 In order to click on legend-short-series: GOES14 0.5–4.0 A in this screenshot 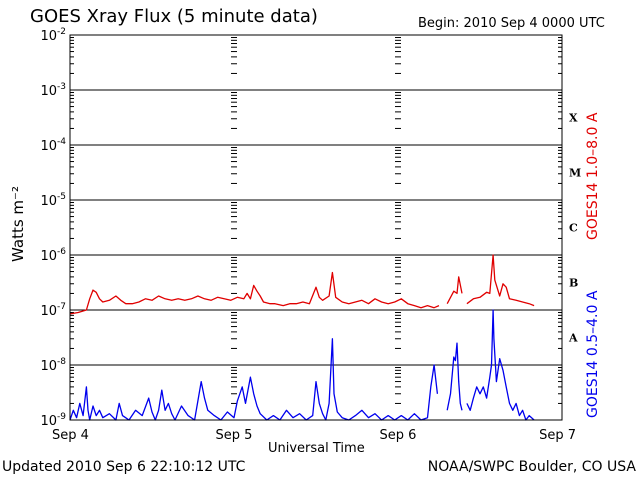, I will do `click(593, 354)`.